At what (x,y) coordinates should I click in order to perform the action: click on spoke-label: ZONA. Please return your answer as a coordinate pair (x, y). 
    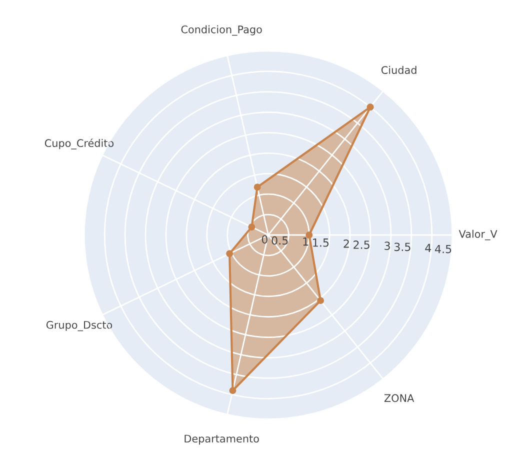
    Looking at the image, I should click on (399, 398).